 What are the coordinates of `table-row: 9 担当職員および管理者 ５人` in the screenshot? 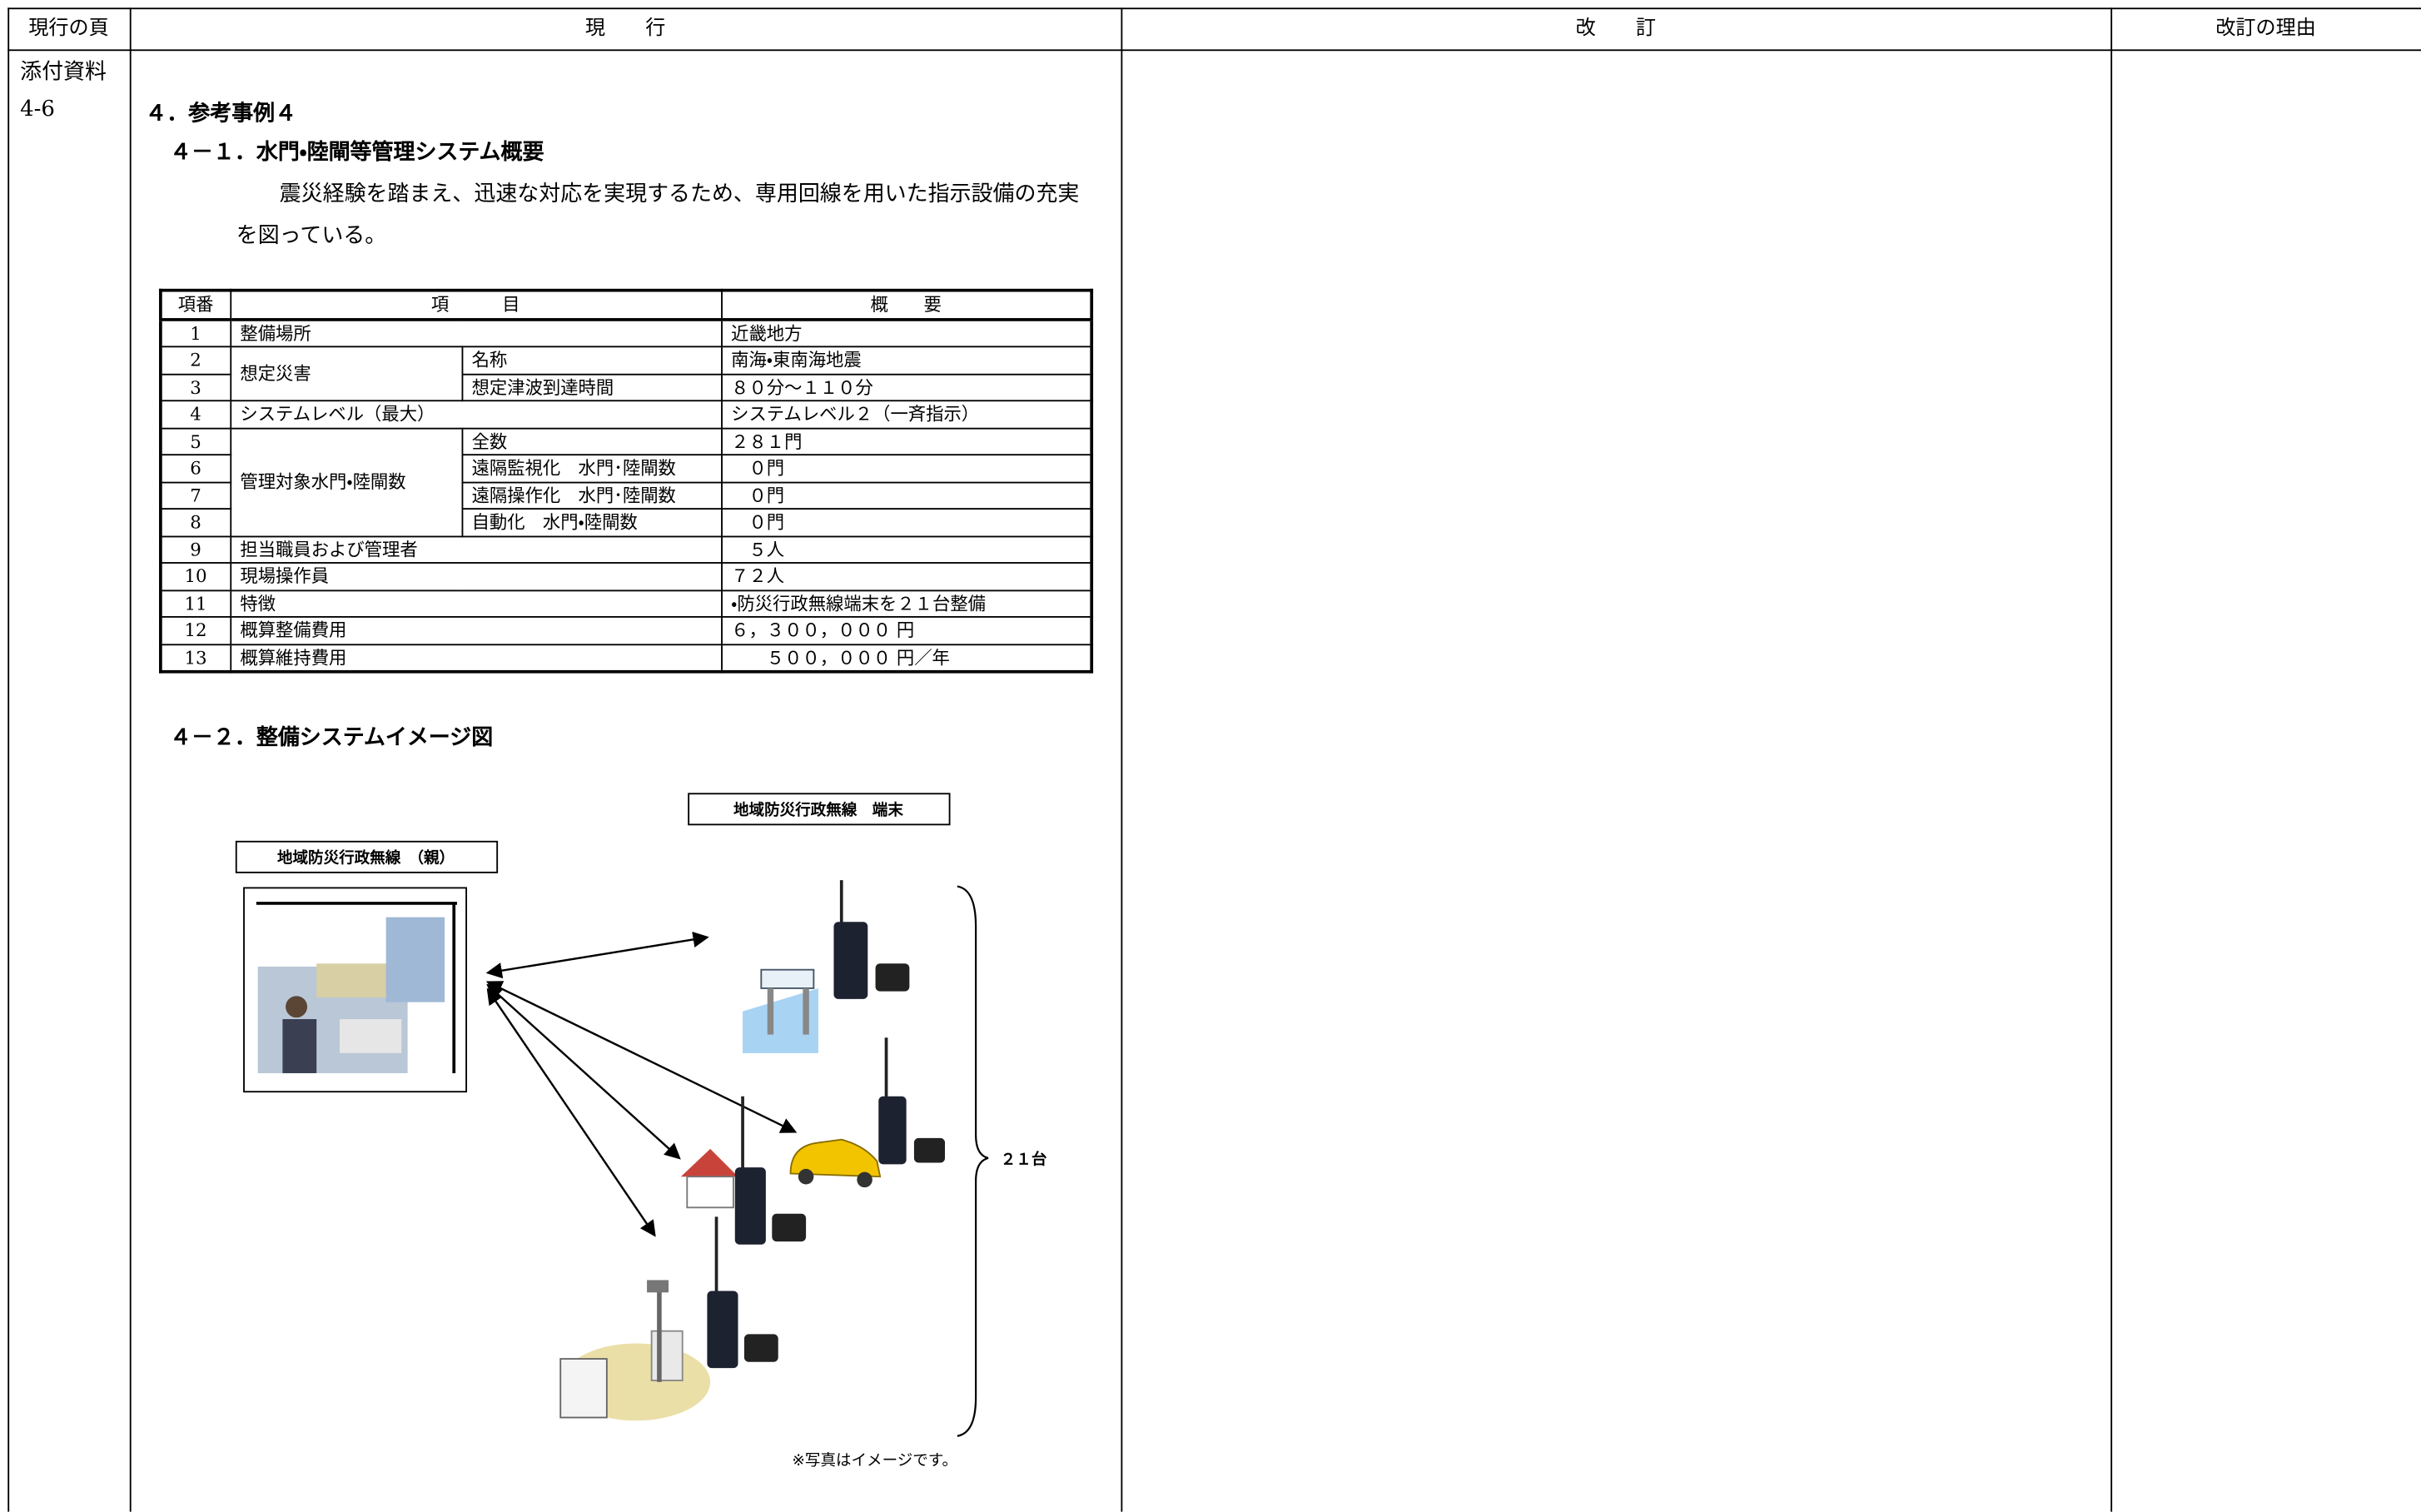 It's located at (626, 549).